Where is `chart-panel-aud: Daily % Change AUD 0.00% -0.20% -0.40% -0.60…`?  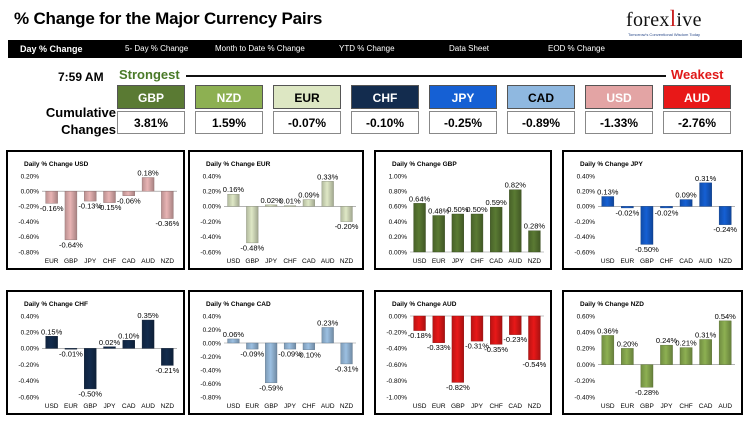 chart-panel-aud: Daily % Change AUD 0.00% -0.20% -0.40% -0.60… is located at coordinates (463, 352).